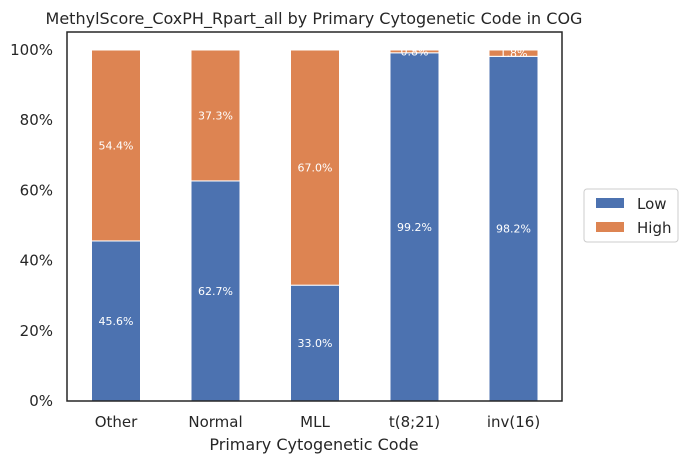 This screenshot has height=463, width=689. I want to click on data-label-high-4: 1.8%, so click(514, 53).